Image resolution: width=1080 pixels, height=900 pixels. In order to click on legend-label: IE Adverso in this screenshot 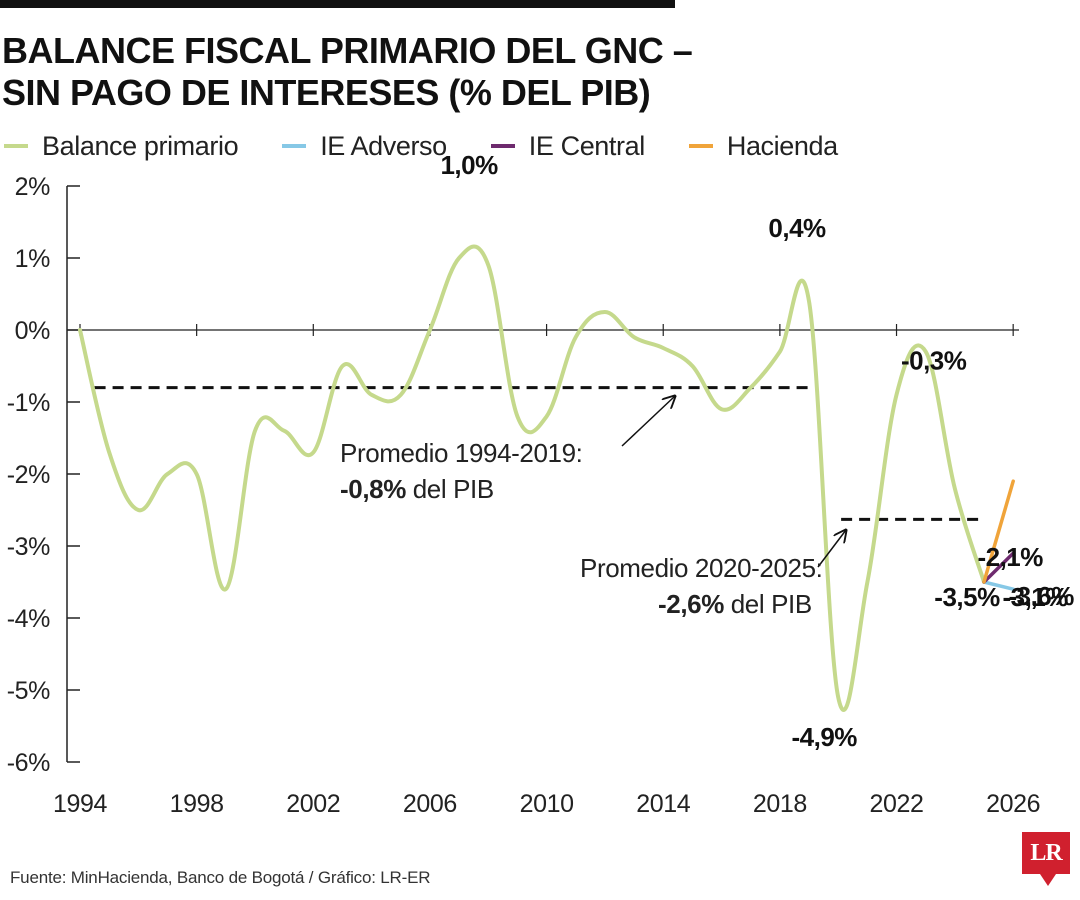, I will do `click(383, 145)`.